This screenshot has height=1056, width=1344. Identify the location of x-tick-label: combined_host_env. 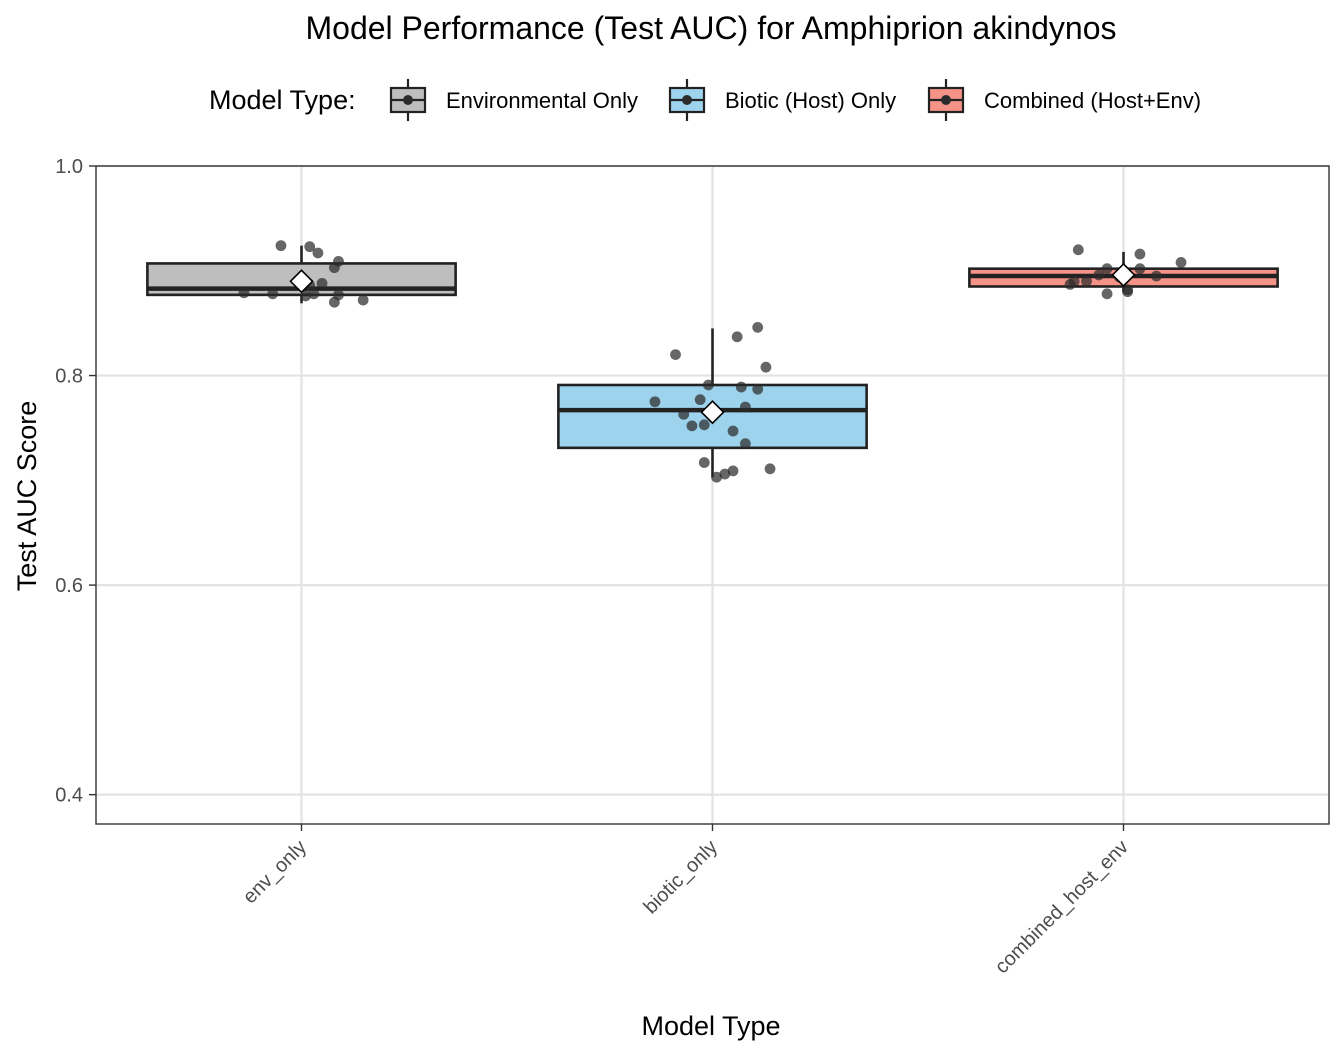
(1062, 907).